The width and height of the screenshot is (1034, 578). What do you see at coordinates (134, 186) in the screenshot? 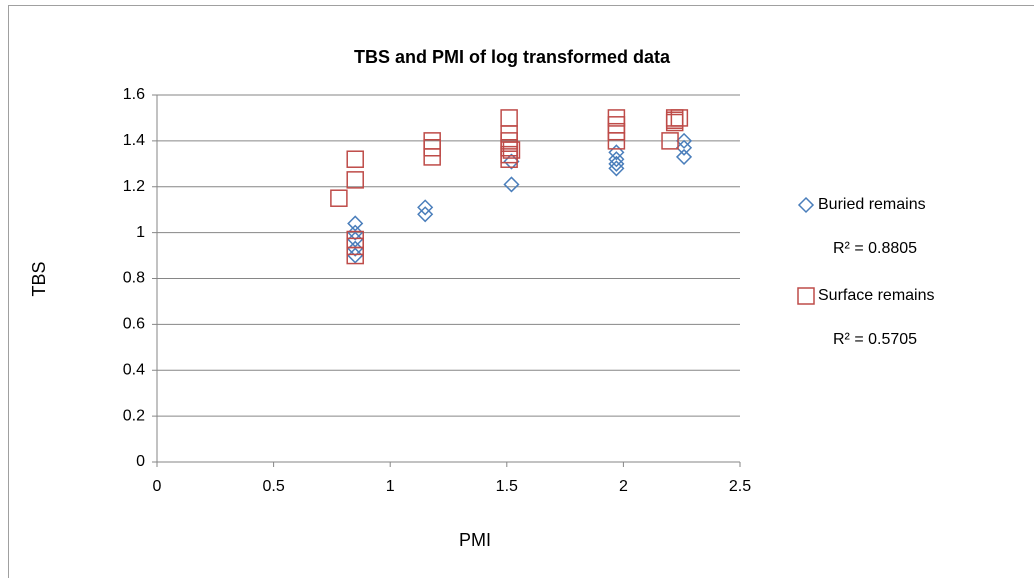
I see `y-tick-label: 1.2` at bounding box center [134, 186].